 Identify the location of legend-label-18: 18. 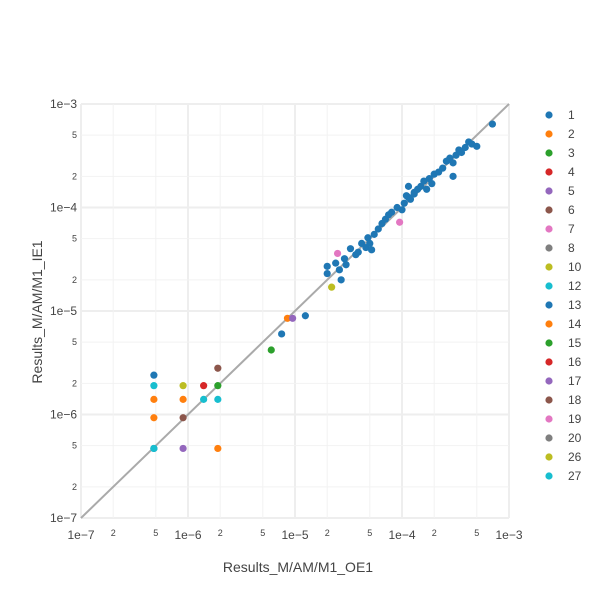
(575, 400).